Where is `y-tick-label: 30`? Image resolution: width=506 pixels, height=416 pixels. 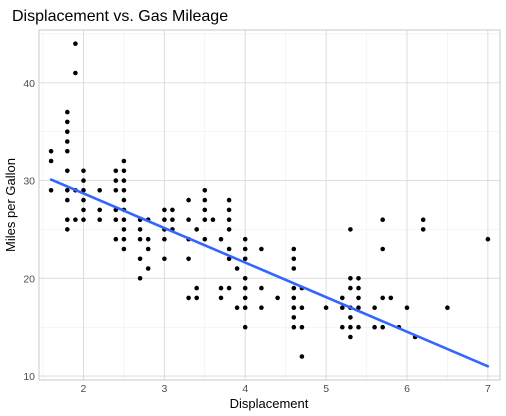
y-tick-label: 30 is located at coordinates (29, 182).